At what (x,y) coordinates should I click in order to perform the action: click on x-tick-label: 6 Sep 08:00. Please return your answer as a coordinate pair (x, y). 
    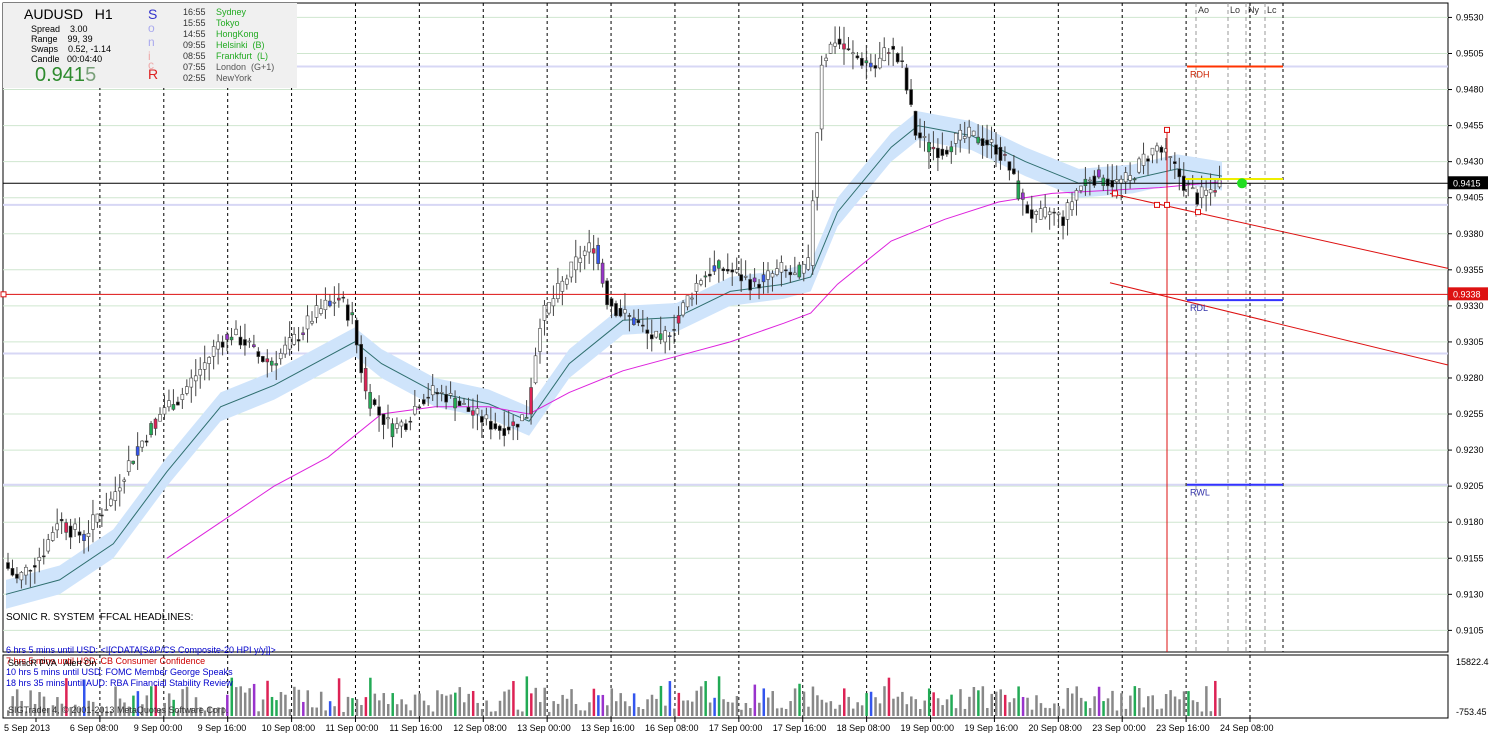
    Looking at the image, I should click on (94, 728).